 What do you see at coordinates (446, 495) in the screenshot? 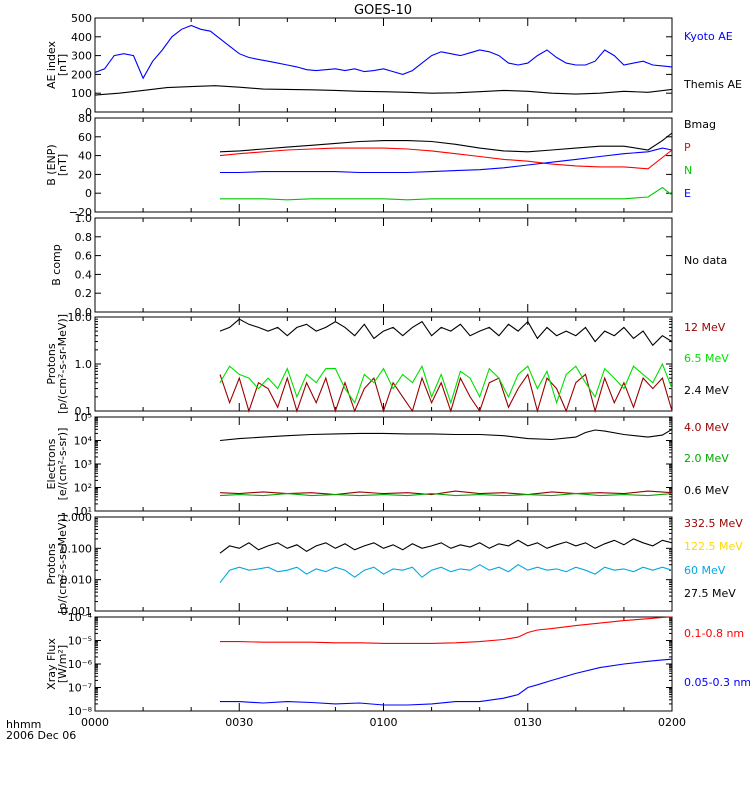
I see `series-line-2-0-mev` at bounding box center [446, 495].